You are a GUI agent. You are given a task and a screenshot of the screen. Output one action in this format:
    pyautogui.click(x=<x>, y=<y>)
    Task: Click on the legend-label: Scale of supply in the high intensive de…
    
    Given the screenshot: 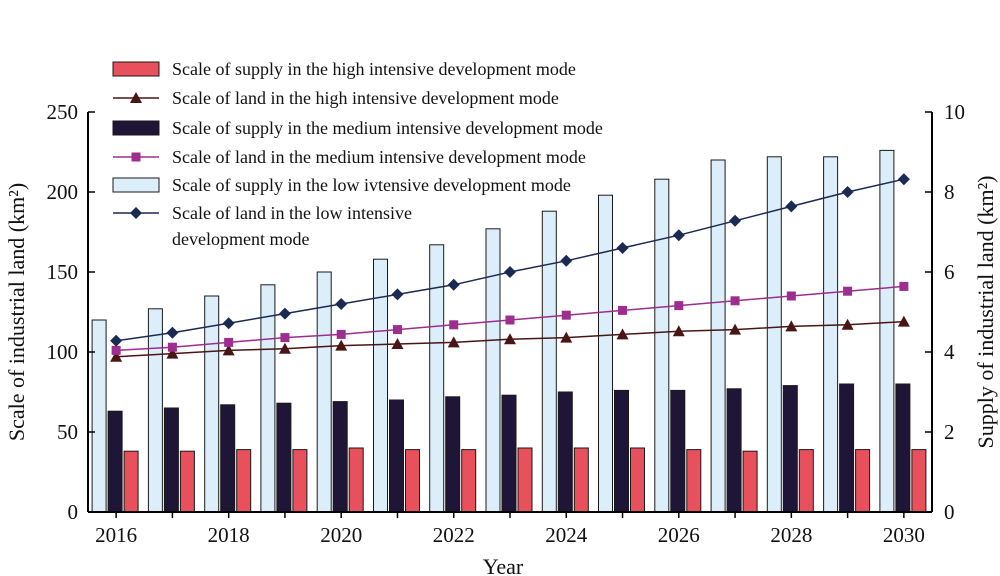 What is the action you would take?
    pyautogui.click(x=374, y=69)
    